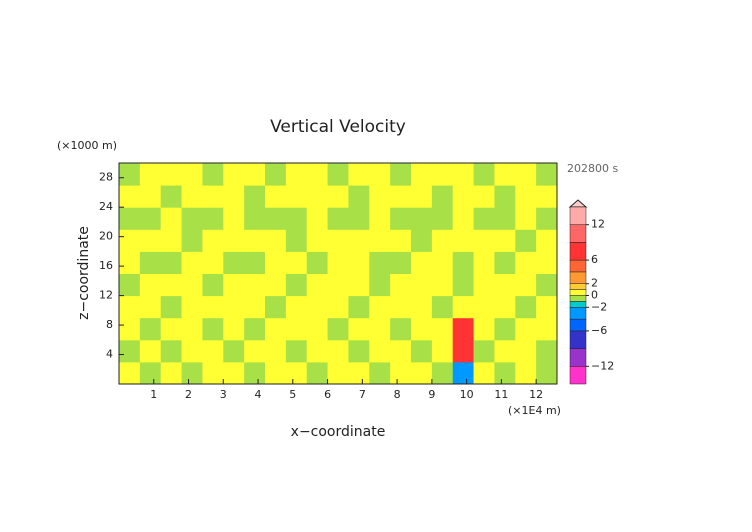 Image resolution: width=752 pixels, height=532 pixels. What do you see at coordinates (327, 394) in the screenshot?
I see `x-tick-label: 6` at bounding box center [327, 394].